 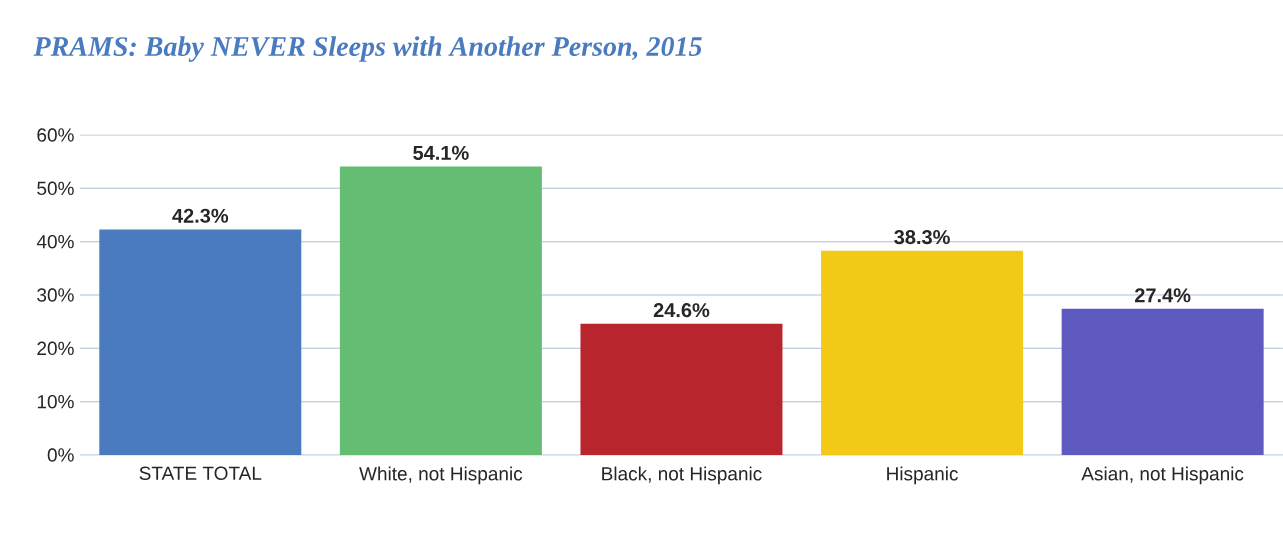 What do you see at coordinates (441, 152) in the screenshot?
I see `data-label: 54.1%` at bounding box center [441, 152].